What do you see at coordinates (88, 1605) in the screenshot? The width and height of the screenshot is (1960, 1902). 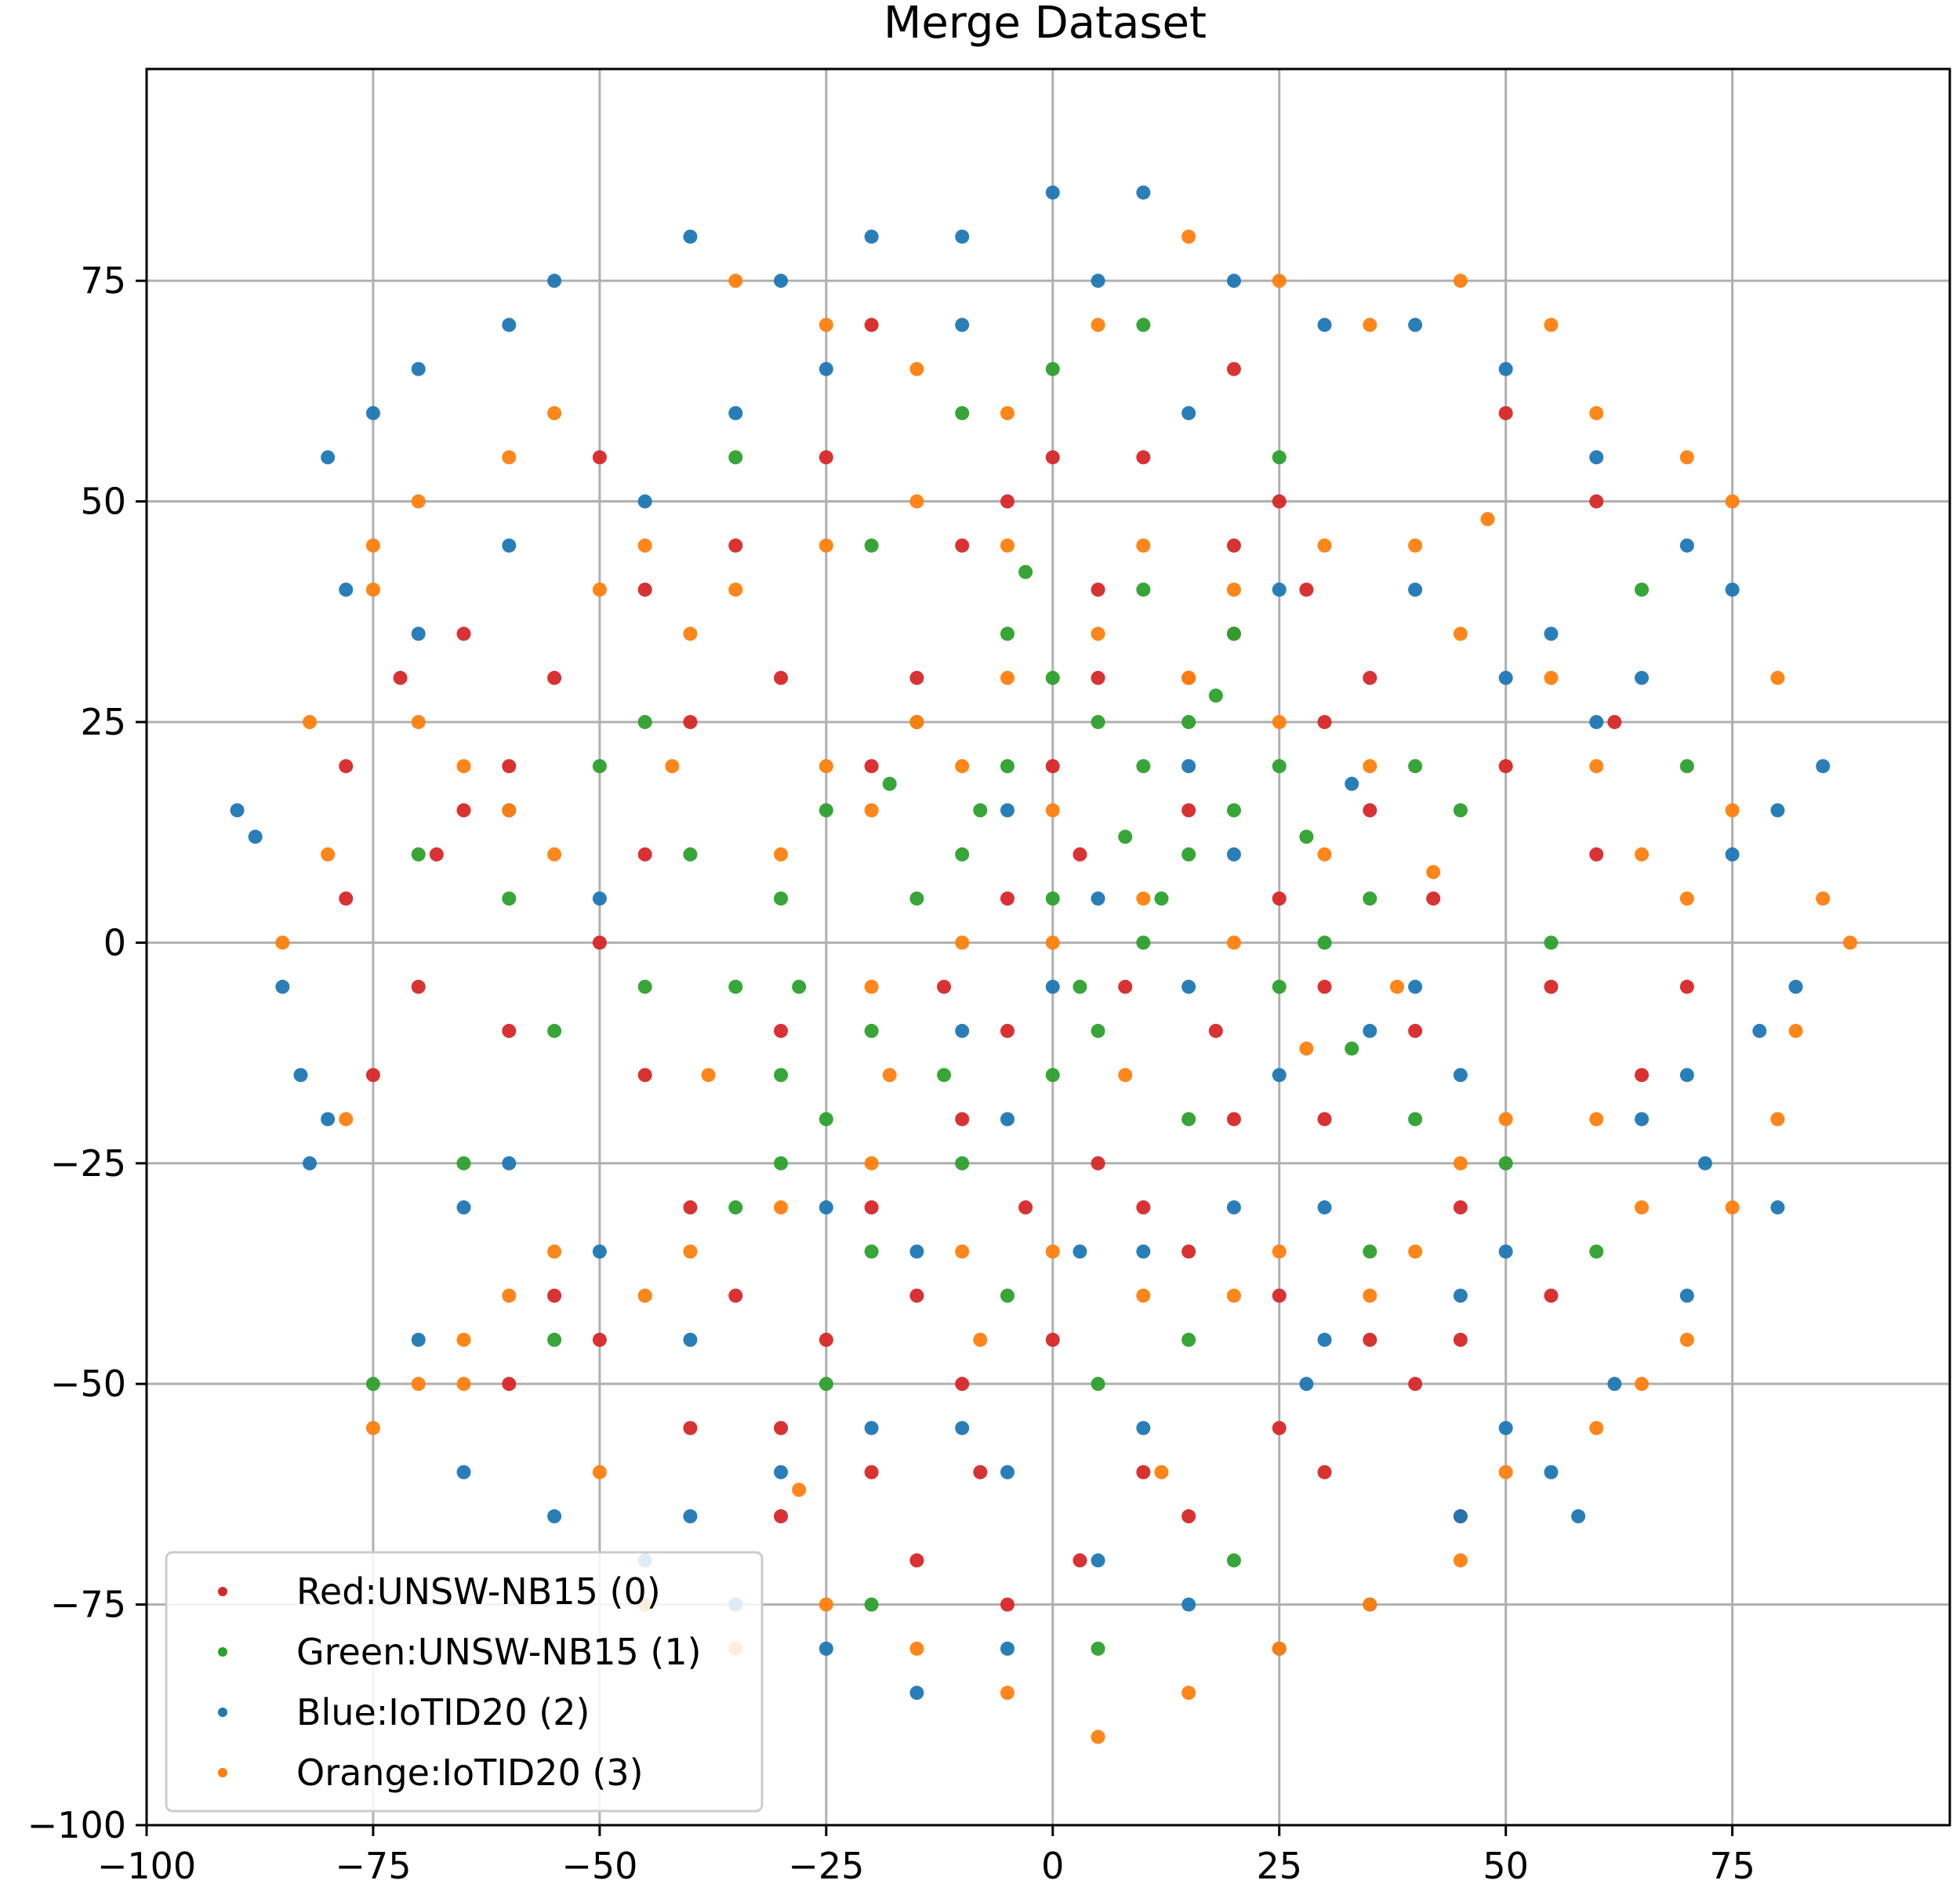 I see `y-tick-label: −75` at bounding box center [88, 1605].